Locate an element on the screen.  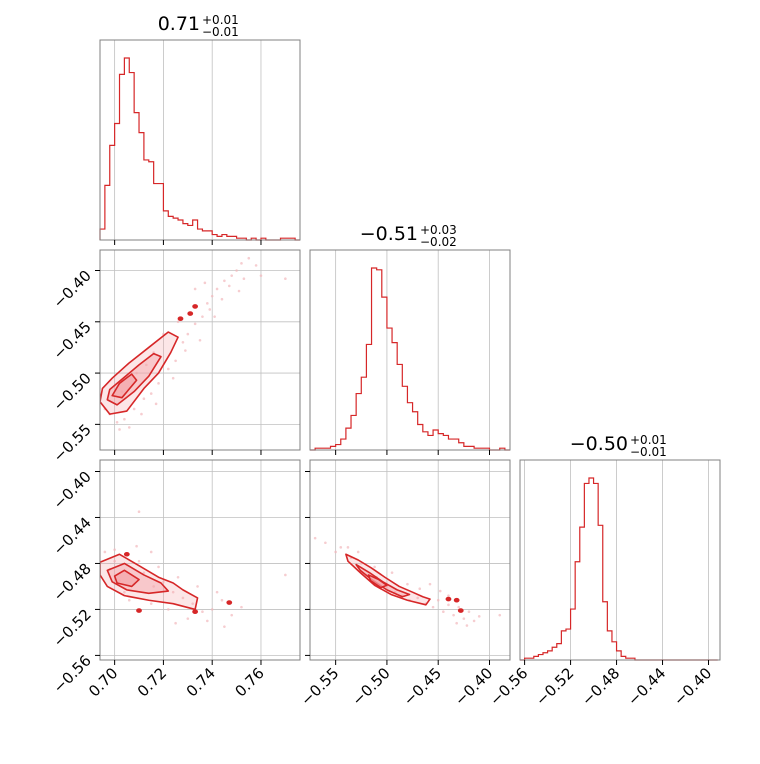
y-tick-label: −0.50 is located at coordinates (72, 391).